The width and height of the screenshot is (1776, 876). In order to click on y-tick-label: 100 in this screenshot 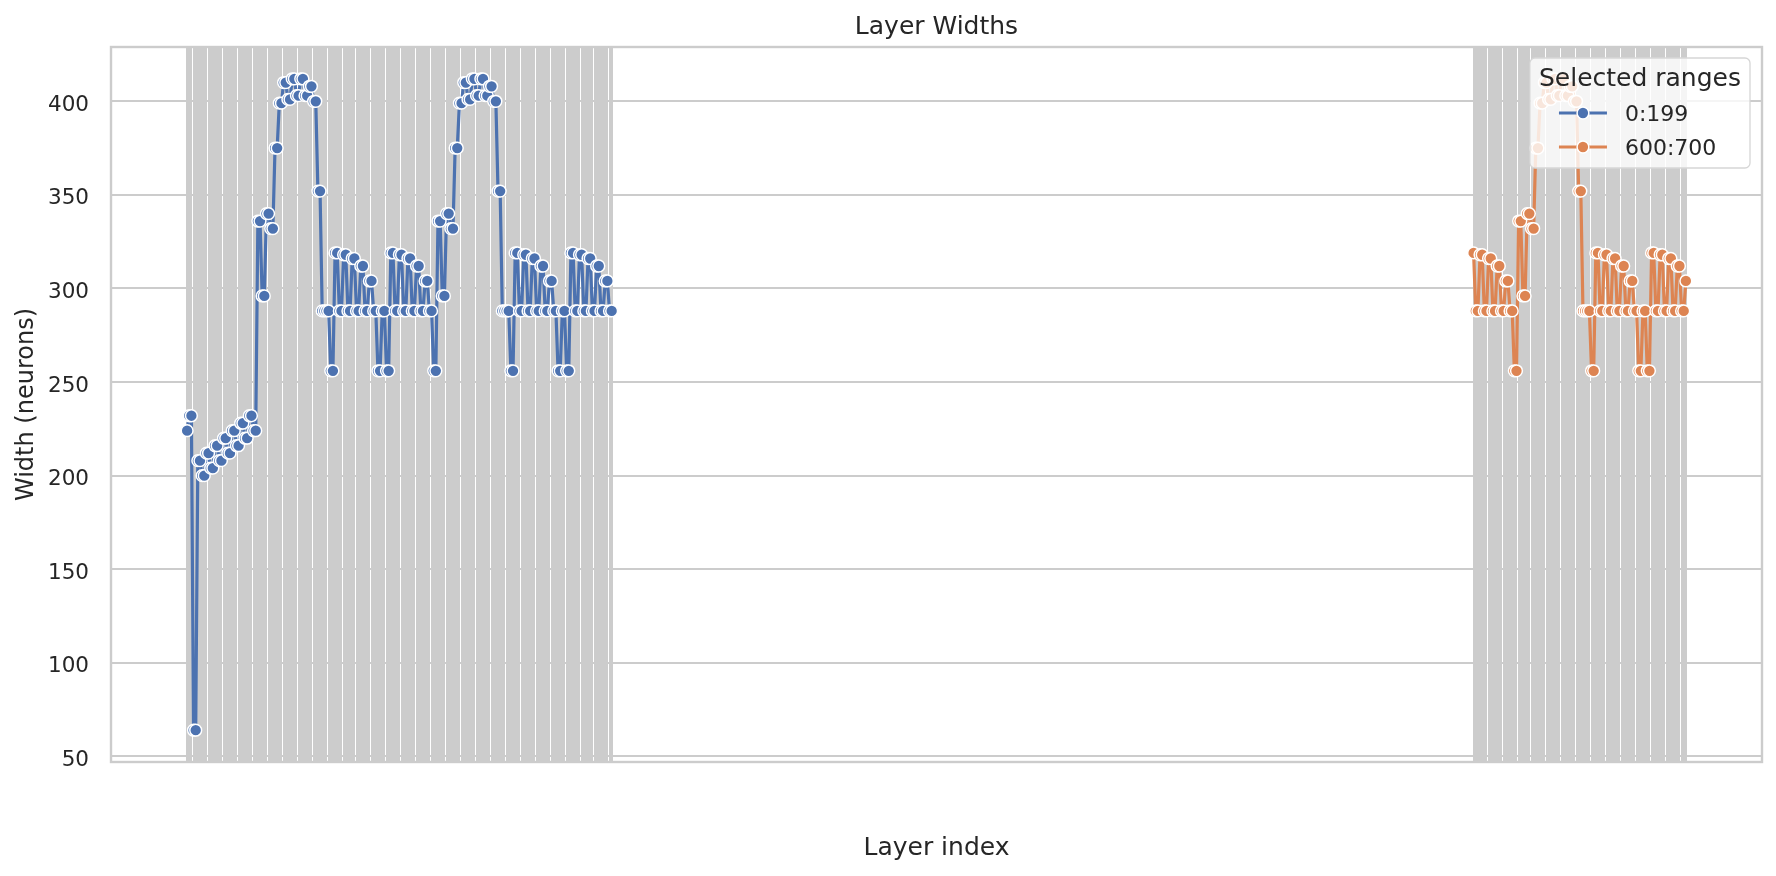, I will do `click(68, 664)`.